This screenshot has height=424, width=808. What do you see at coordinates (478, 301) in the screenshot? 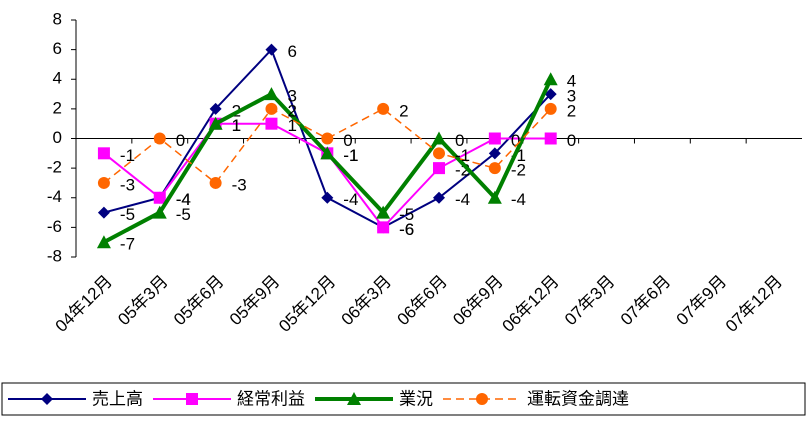
I see `x-tick-label: 06年9月` at bounding box center [478, 301].